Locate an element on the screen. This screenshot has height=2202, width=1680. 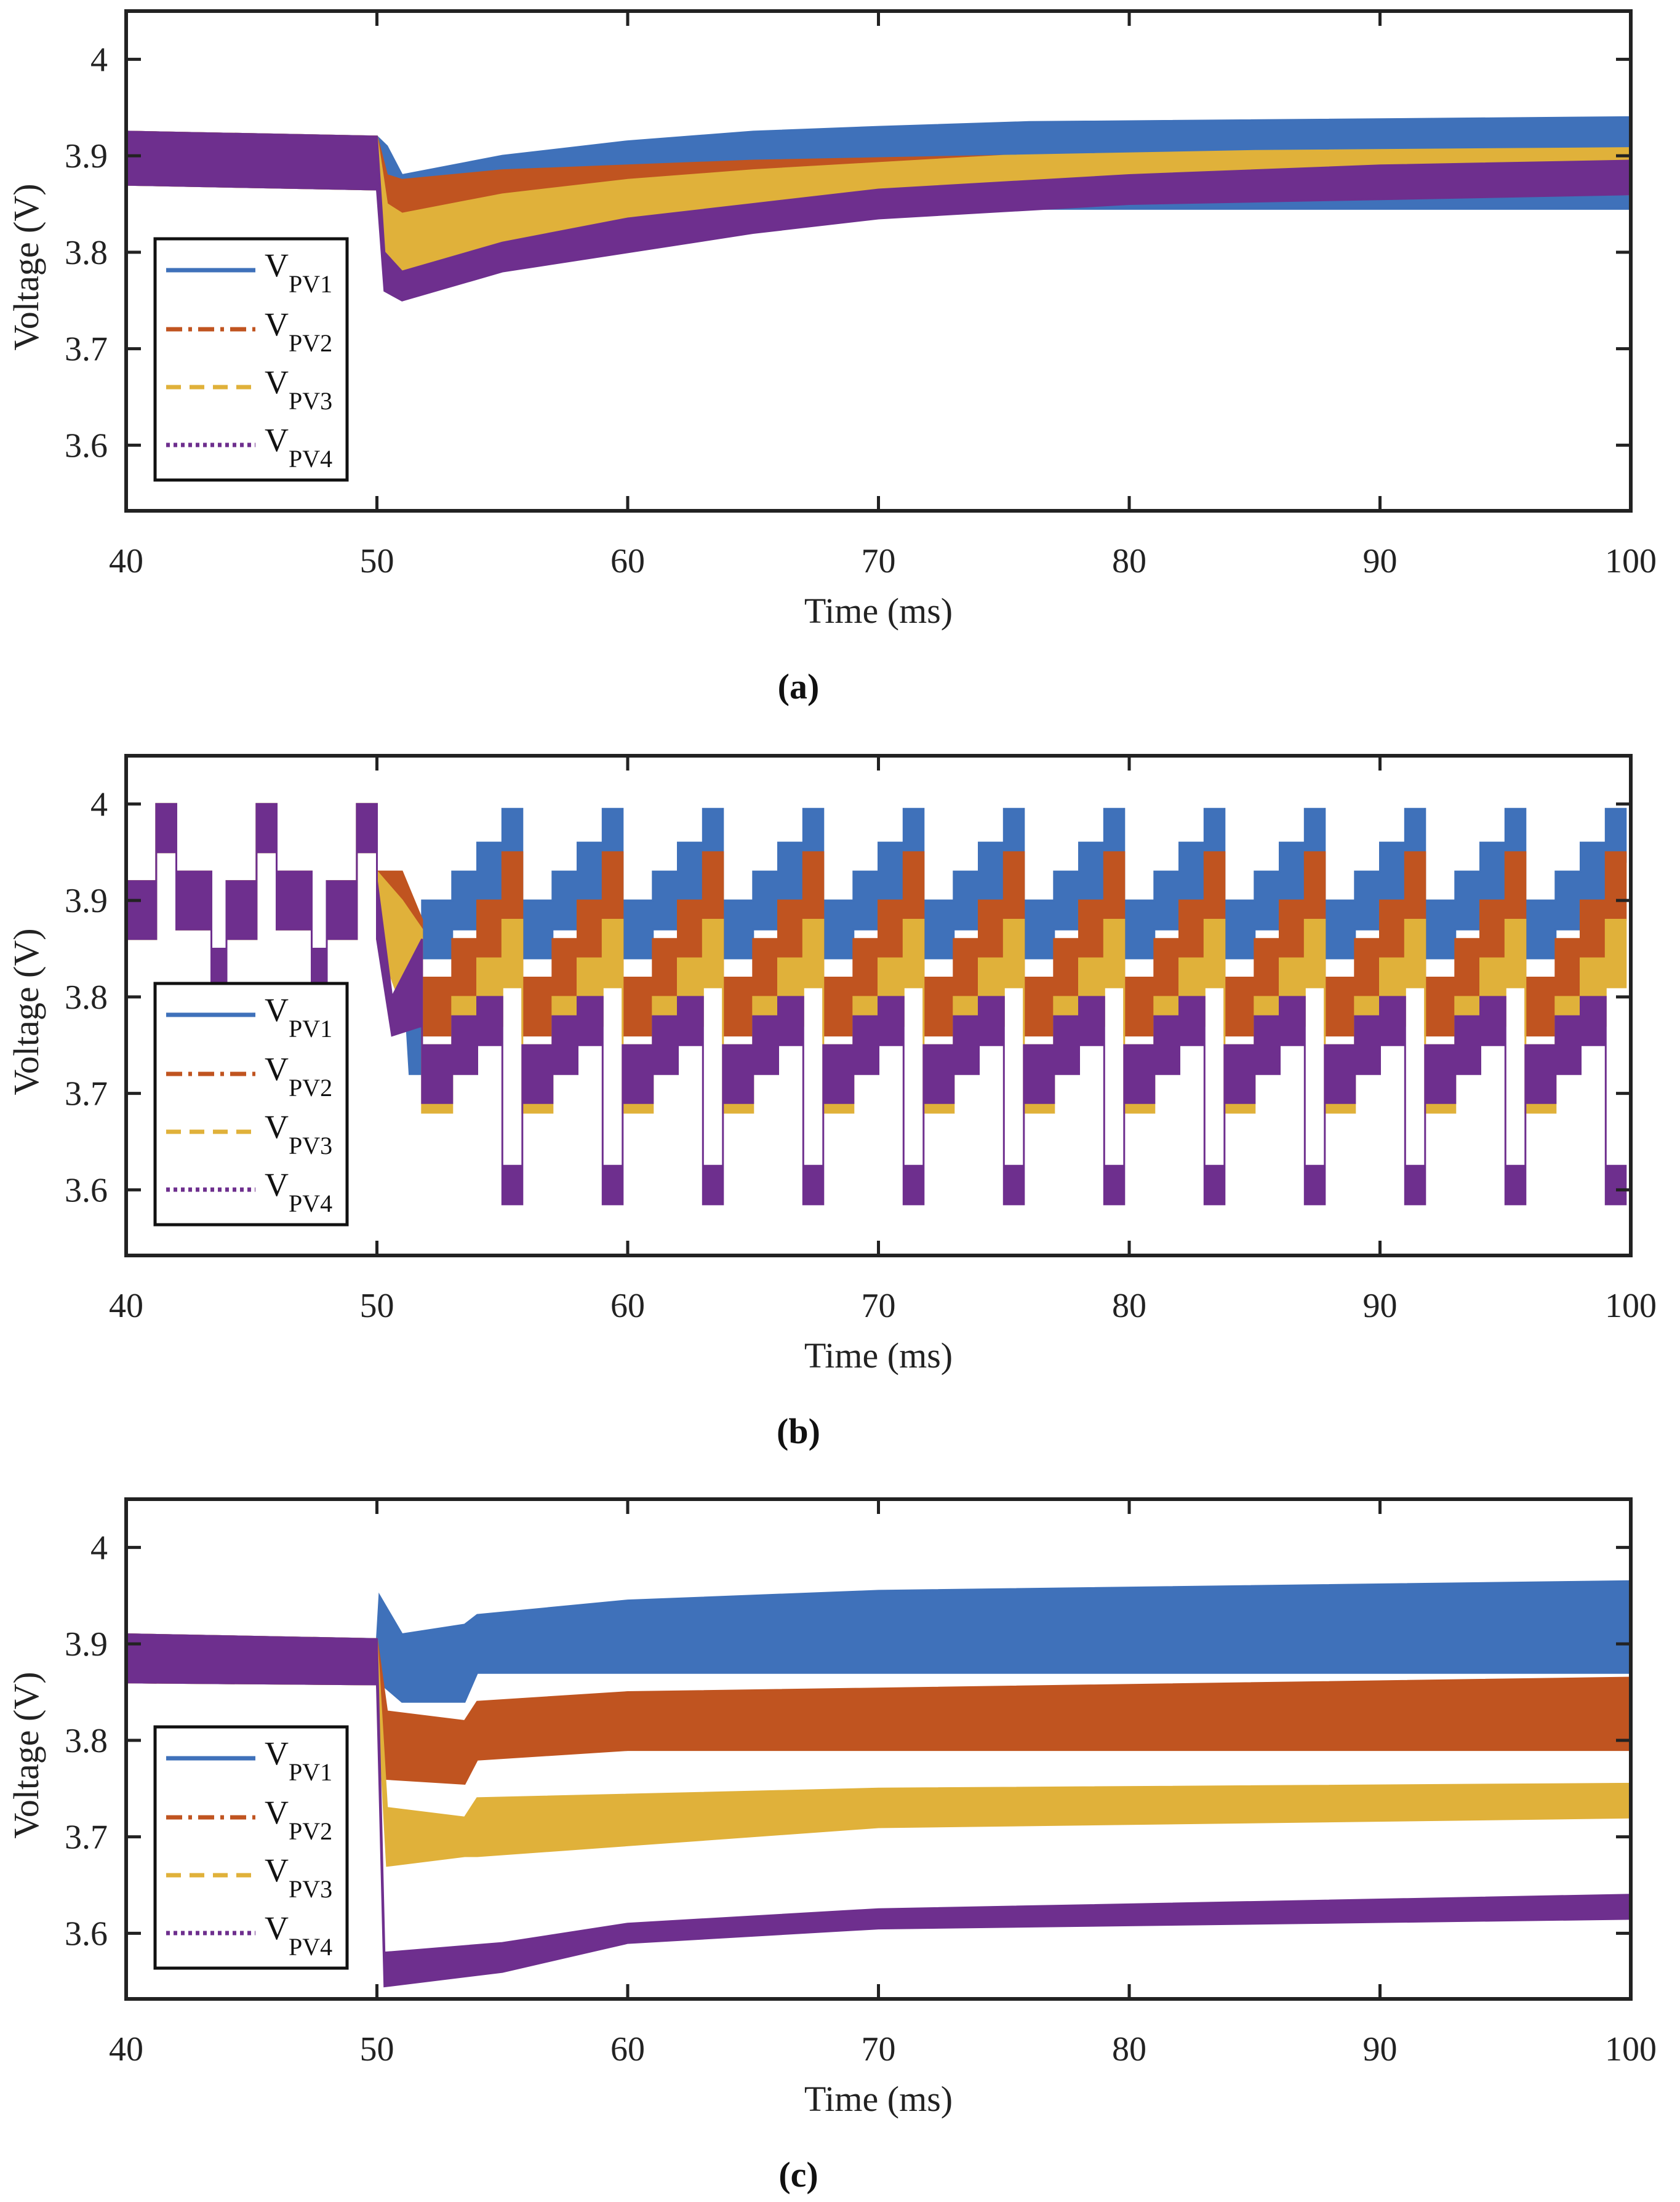
subplot-caption: (c) is located at coordinates (798, 2175).